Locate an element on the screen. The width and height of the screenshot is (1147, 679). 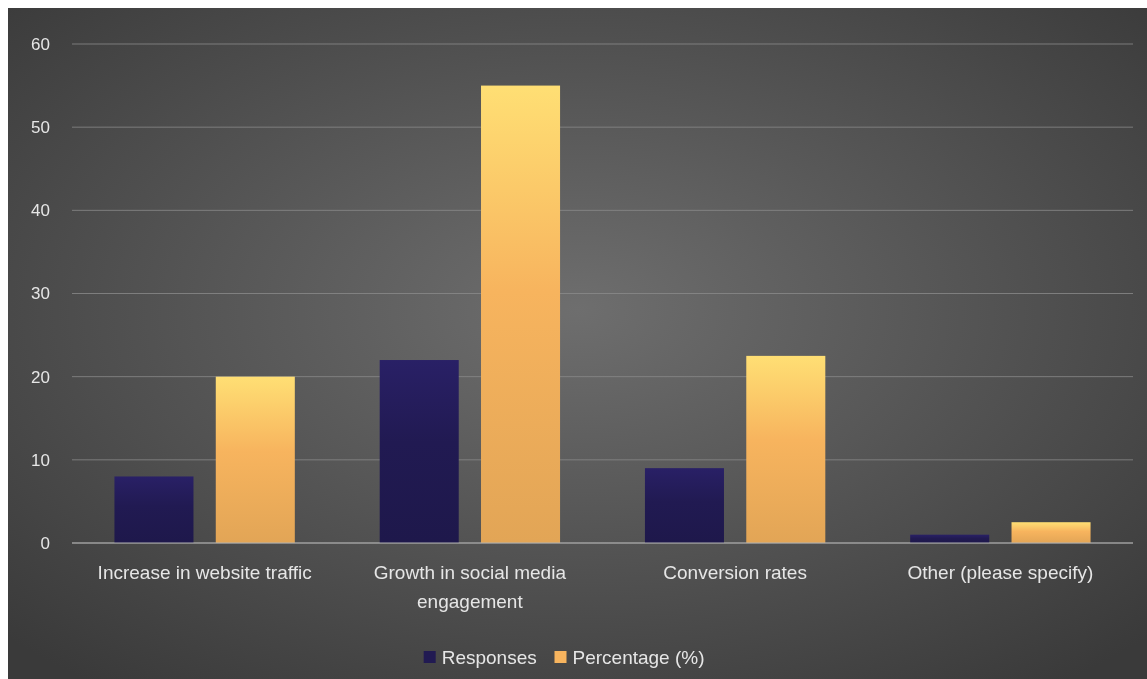
x-tick-label: Other (please specify) is located at coordinates (1000, 572).